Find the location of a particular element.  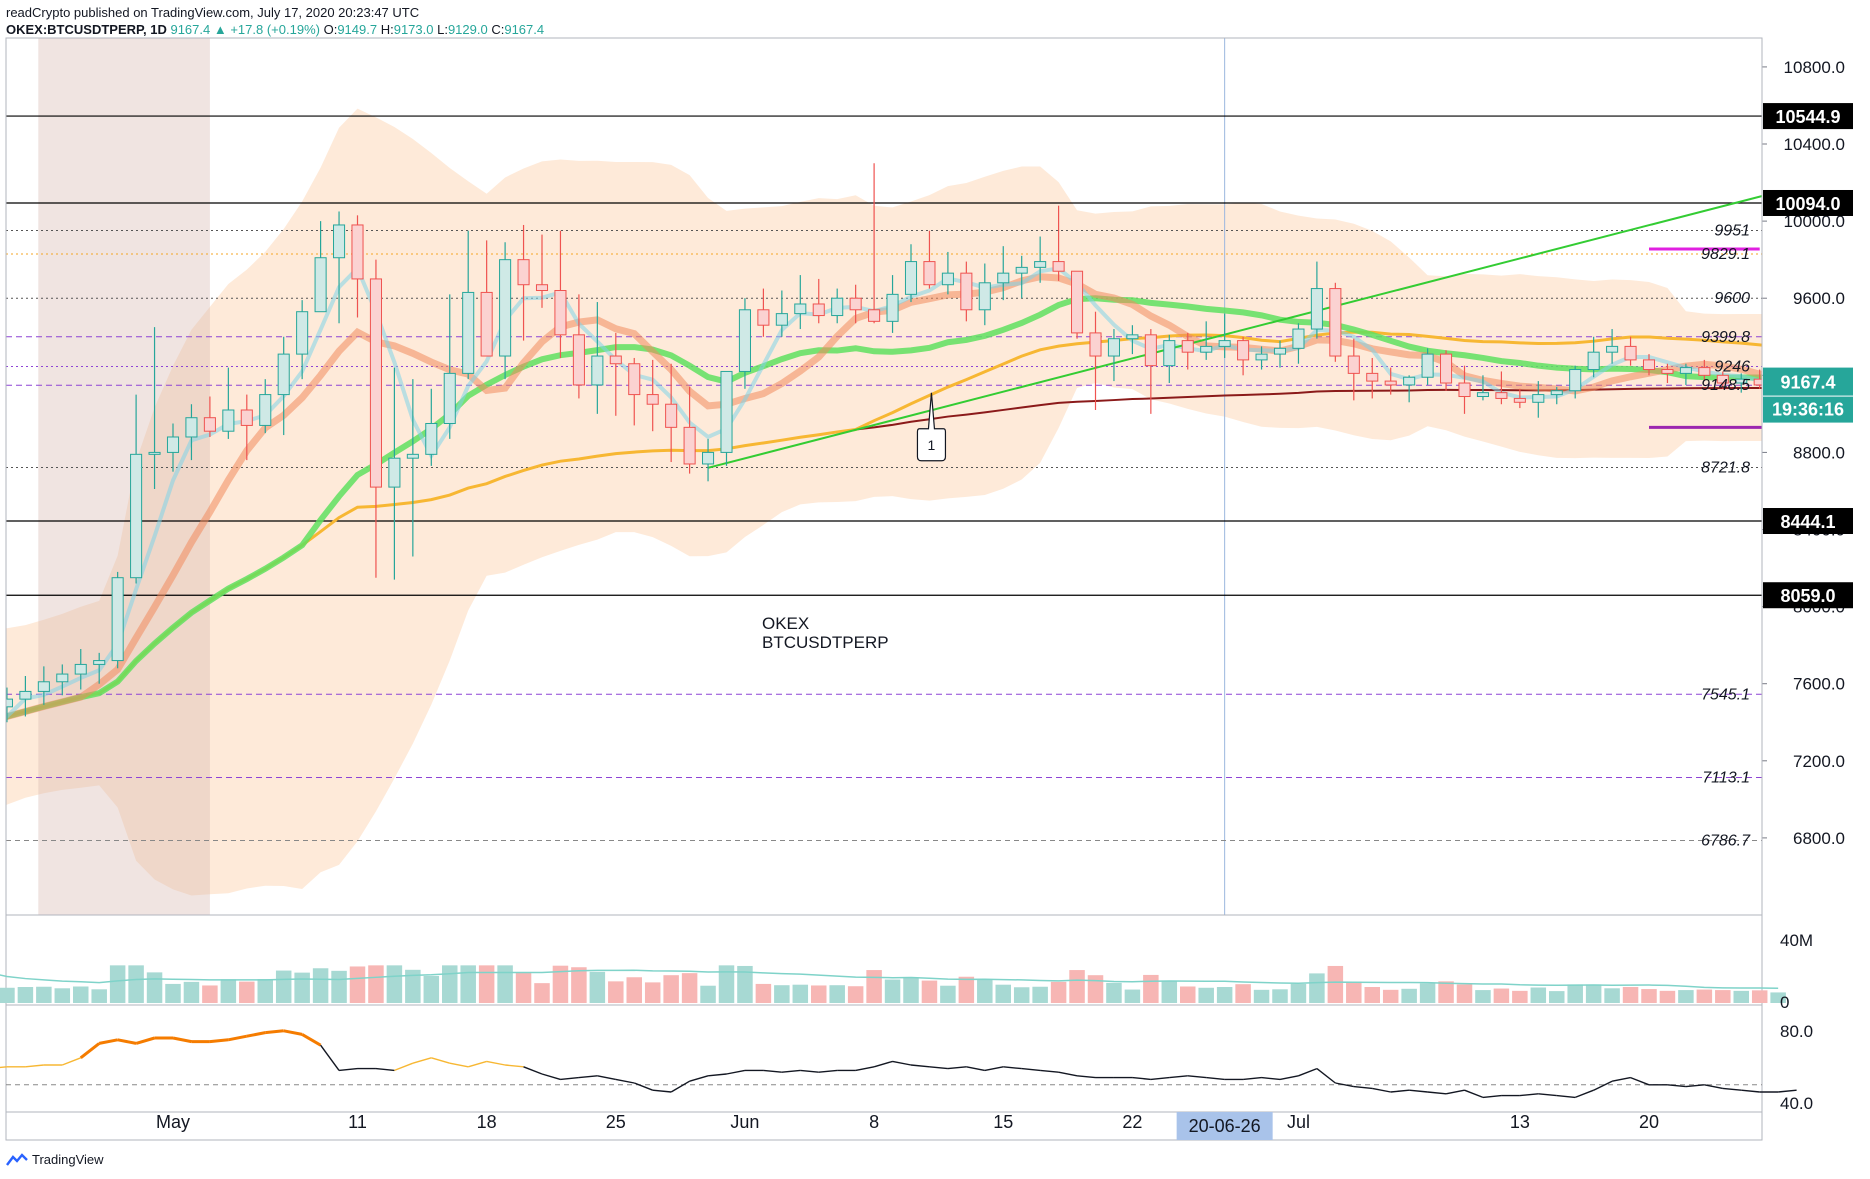

high-label: H: is located at coordinates (387, 29).